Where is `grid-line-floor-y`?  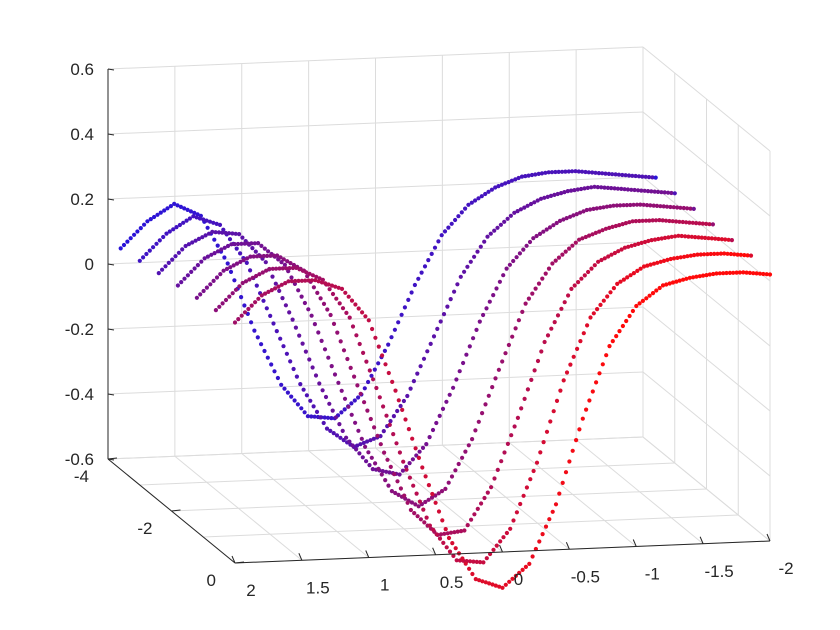 grid-line-floor-y is located at coordinates (471, 526).